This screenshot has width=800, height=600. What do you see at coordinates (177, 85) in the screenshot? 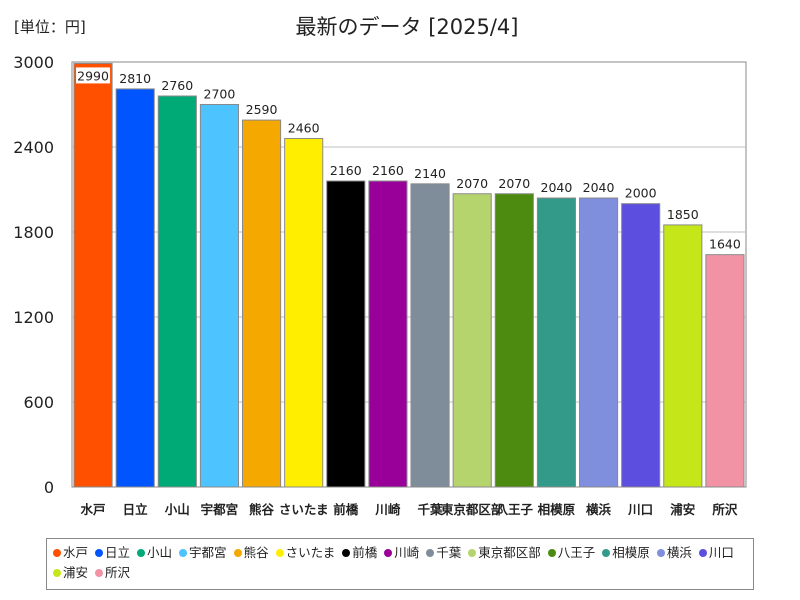
I see `value-label: 2760` at bounding box center [177, 85].